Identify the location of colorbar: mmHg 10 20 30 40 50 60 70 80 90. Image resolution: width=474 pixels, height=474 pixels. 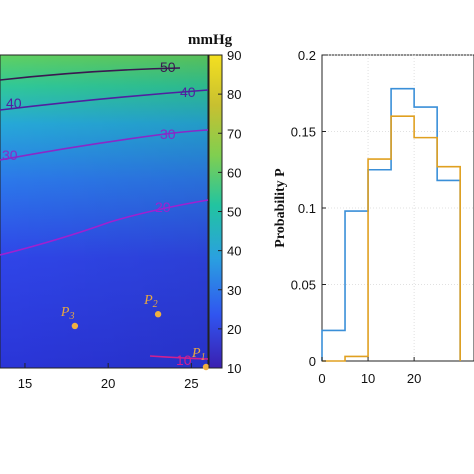
(214, 204).